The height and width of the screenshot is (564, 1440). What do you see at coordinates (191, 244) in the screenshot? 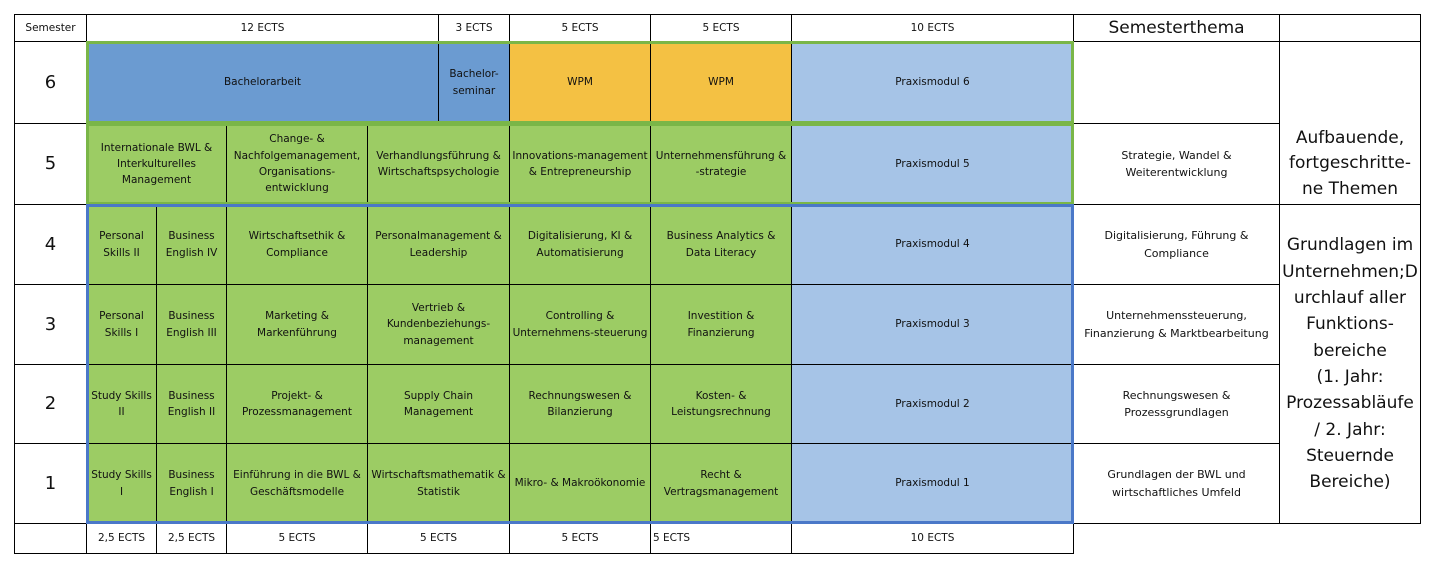
I see `module-cell: Business English IV` at bounding box center [191, 244].